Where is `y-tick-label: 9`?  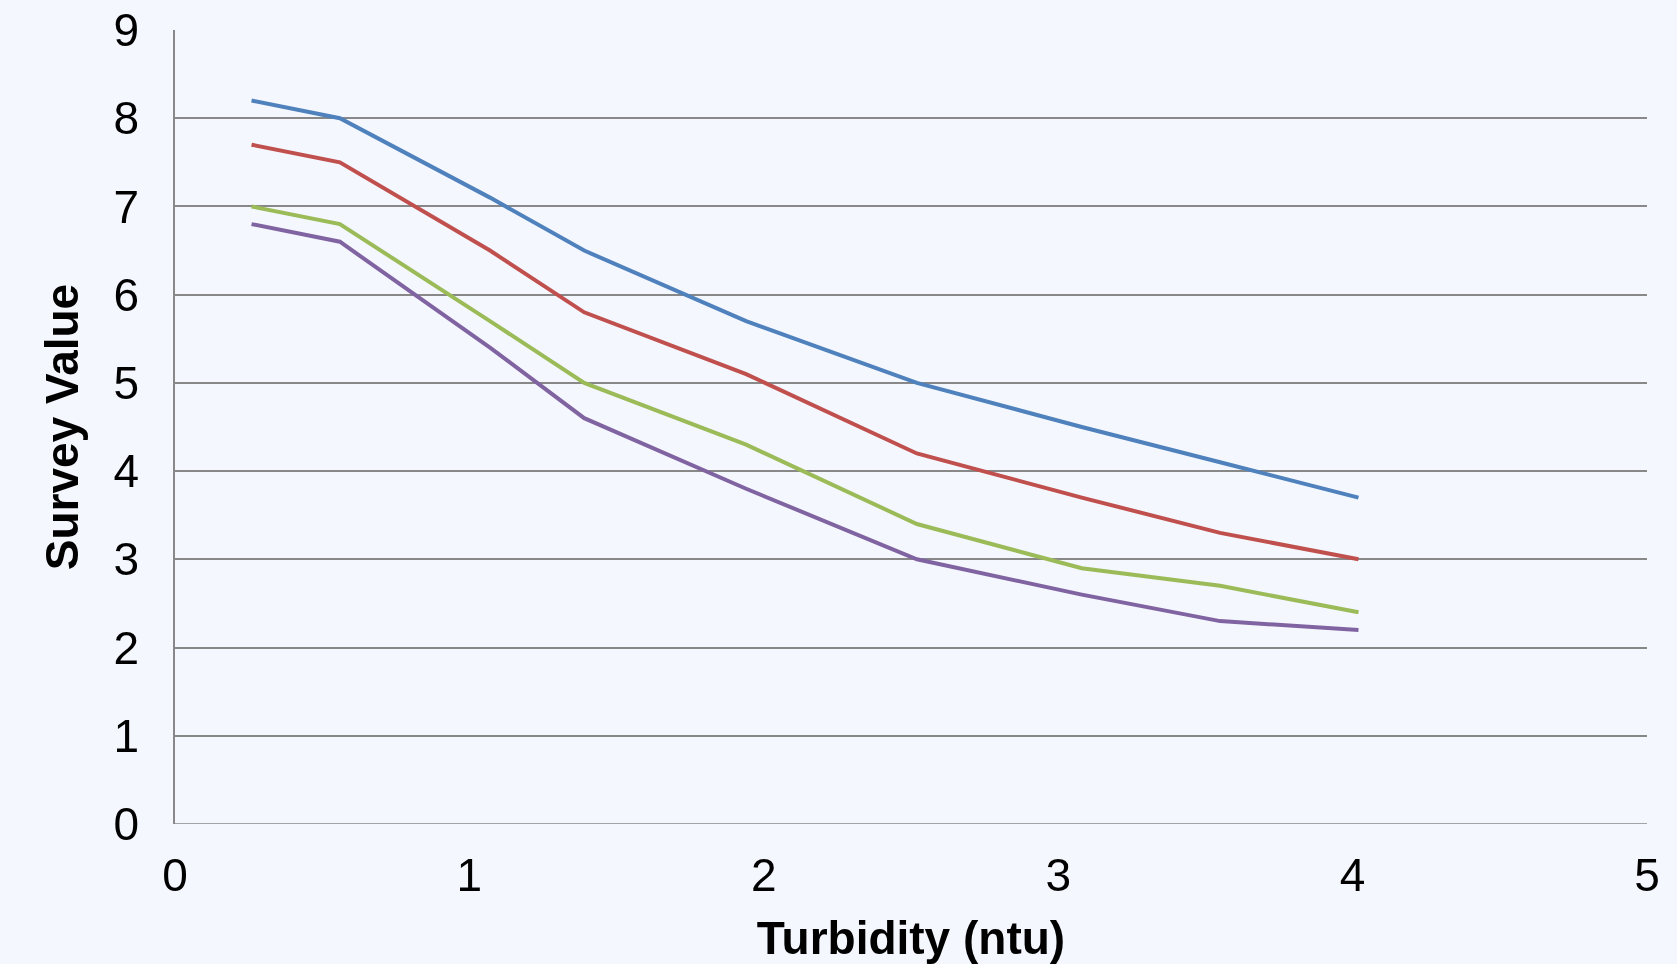
y-tick-label: 9 is located at coordinates (126, 30).